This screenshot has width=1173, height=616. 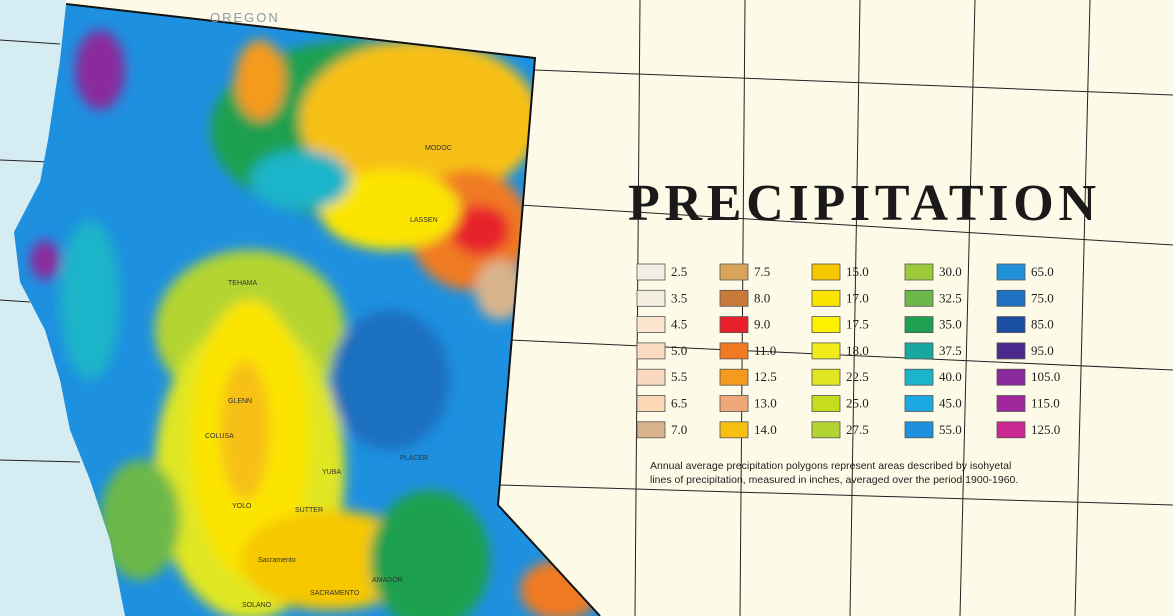 What do you see at coordinates (679, 271) in the screenshot?
I see `legend-label: 2.5` at bounding box center [679, 271].